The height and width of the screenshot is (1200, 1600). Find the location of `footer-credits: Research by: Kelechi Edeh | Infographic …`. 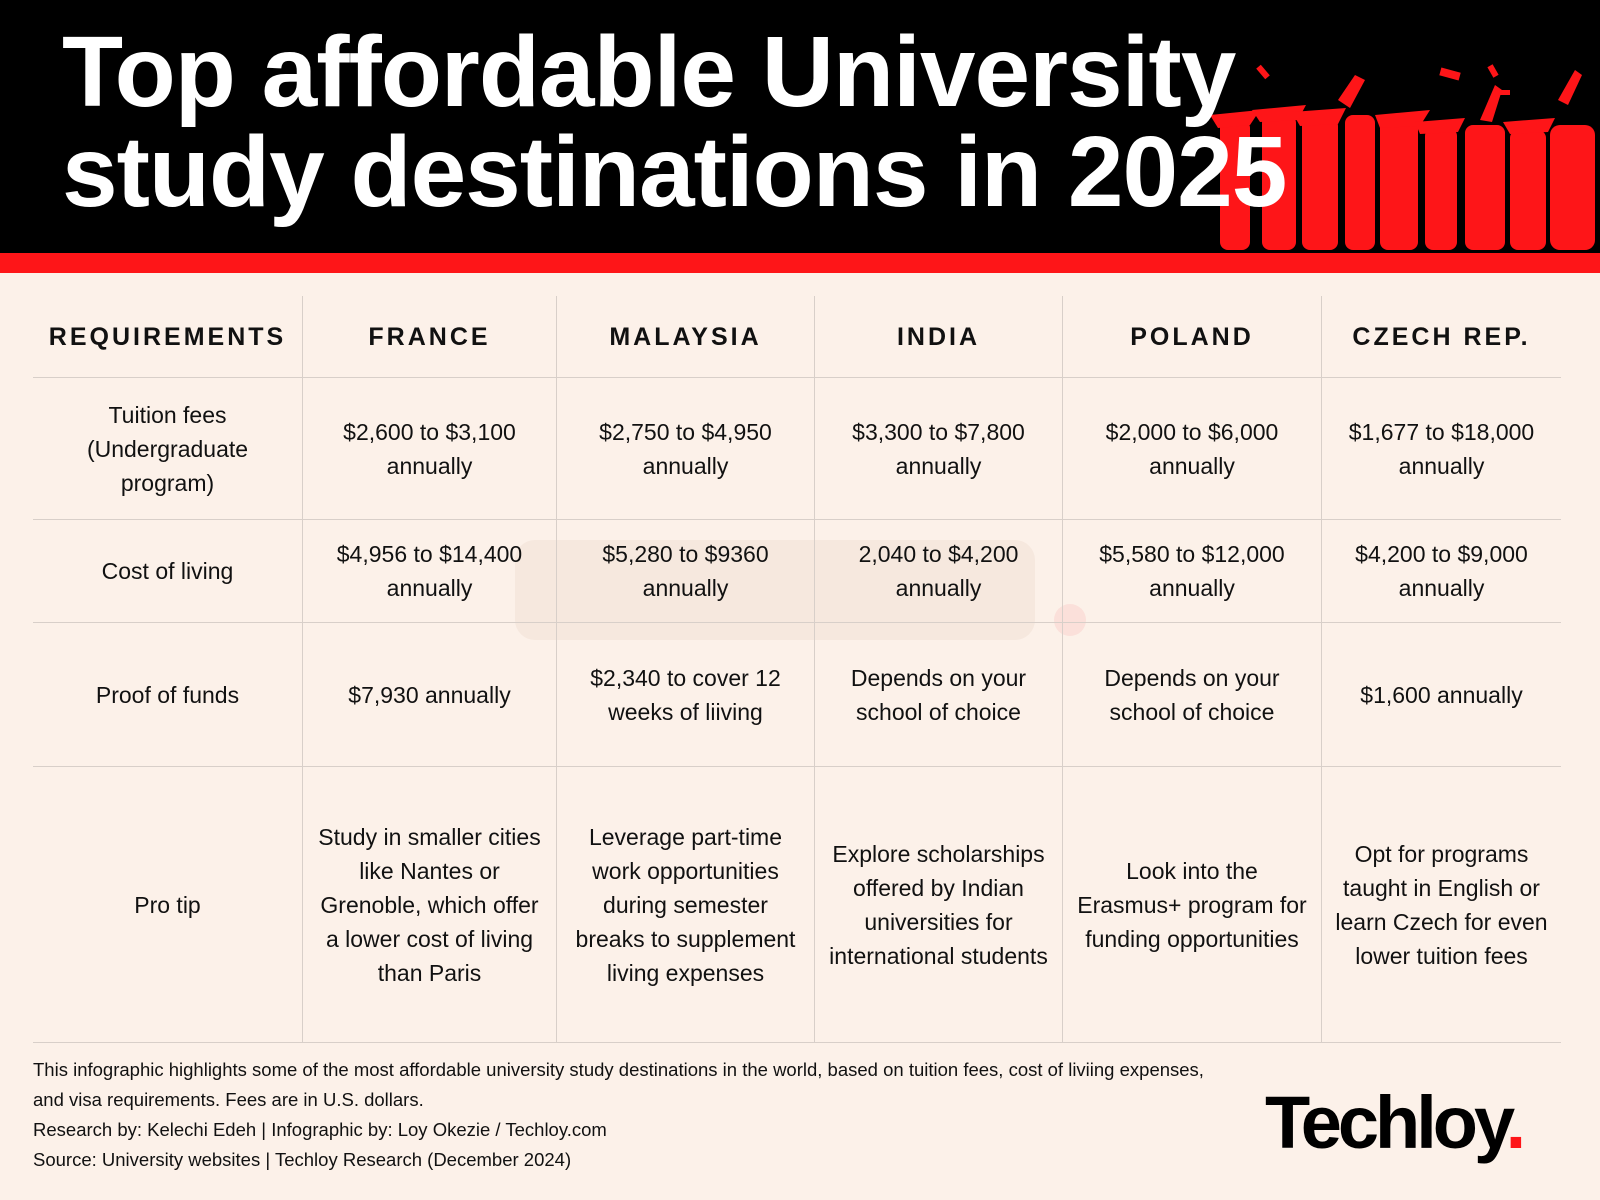

footer-credits: Research by: Kelechi Edeh | Infographic … is located at coordinates (320, 1129).